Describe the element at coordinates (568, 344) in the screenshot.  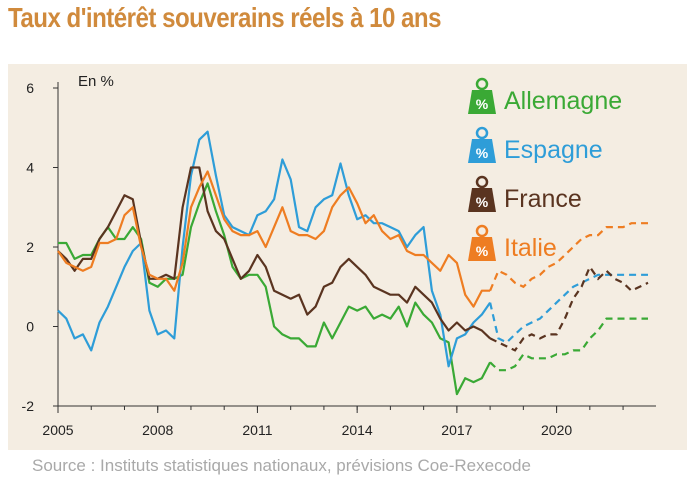
I see `series-forecast-allemagne` at that location.